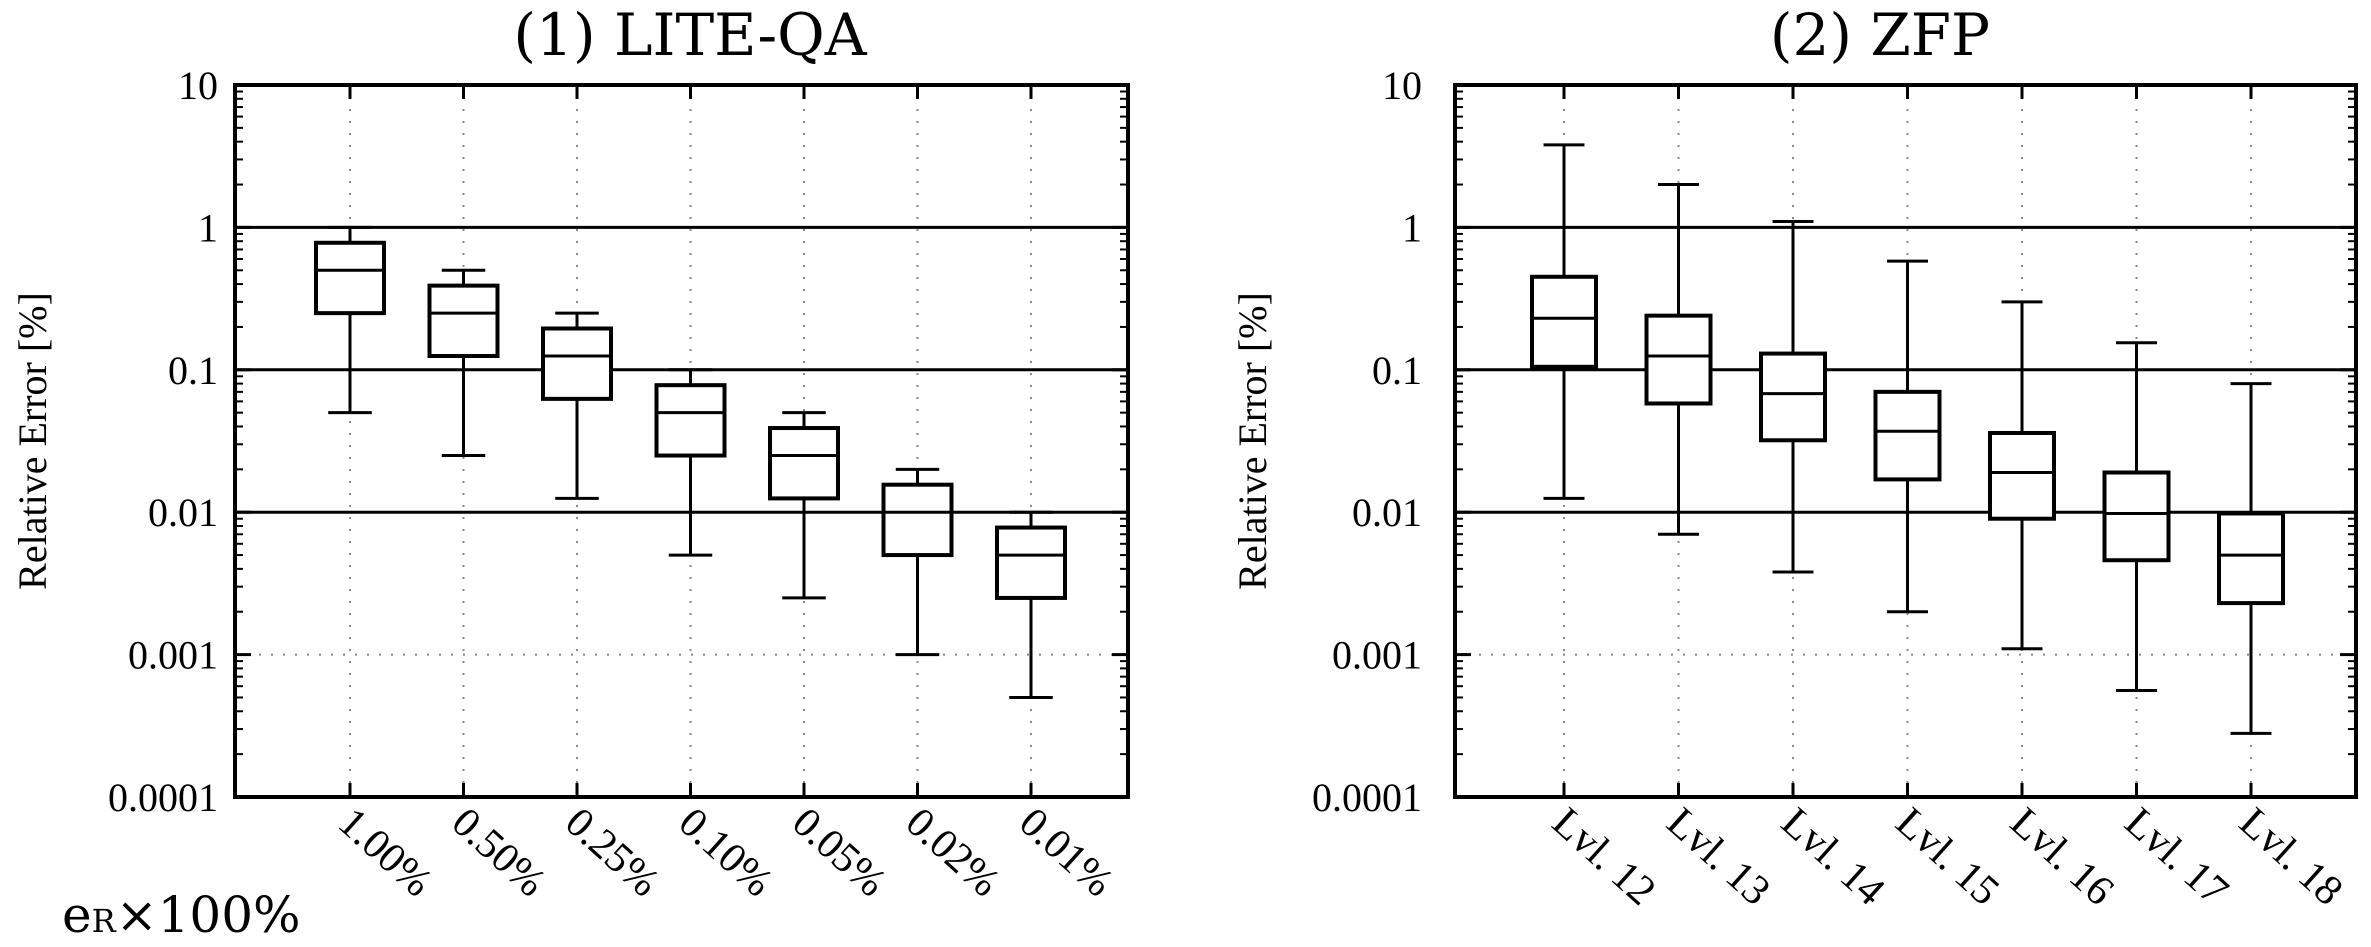 Image resolution: width=2371 pixels, height=947 pixels. I want to click on x-tick-label: 0.50%, so click(498, 852).